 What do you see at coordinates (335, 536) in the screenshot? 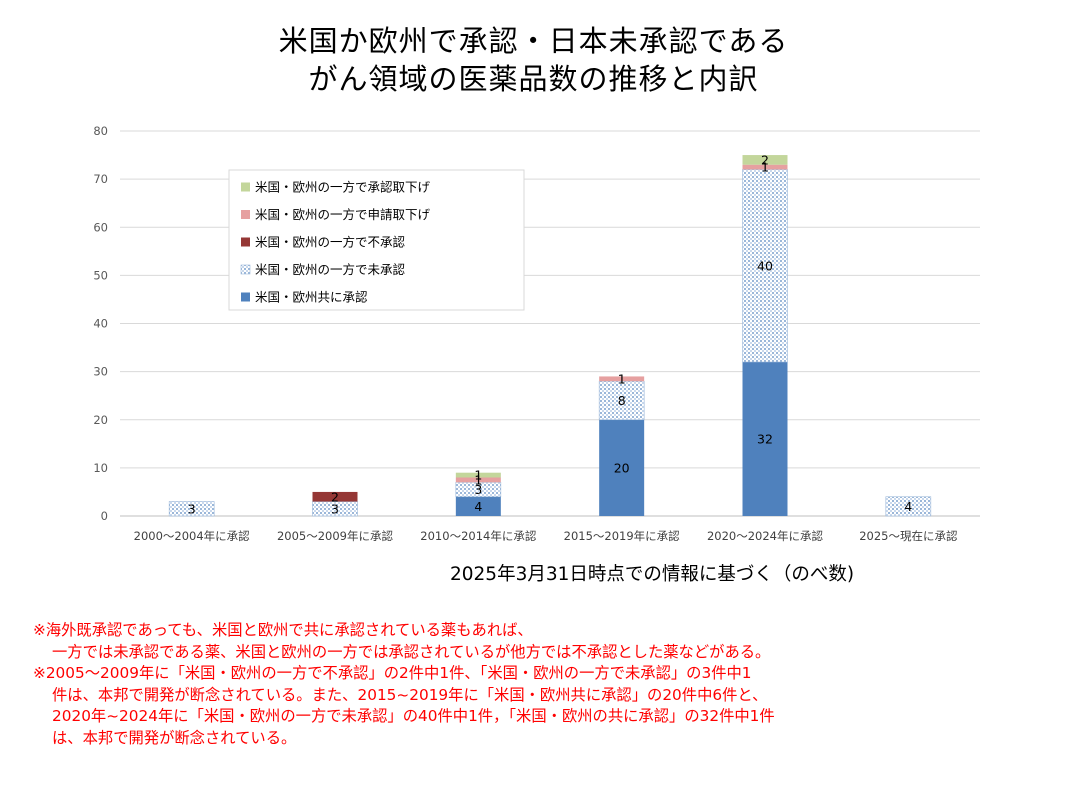
I see `x-tick-label: 2005～2009年に承認` at bounding box center [335, 536].